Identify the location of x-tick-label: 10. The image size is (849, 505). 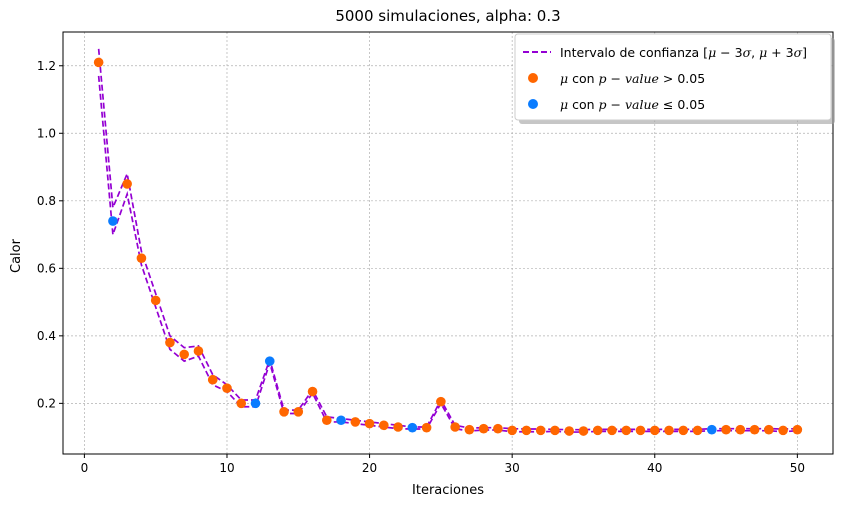
(226, 468).